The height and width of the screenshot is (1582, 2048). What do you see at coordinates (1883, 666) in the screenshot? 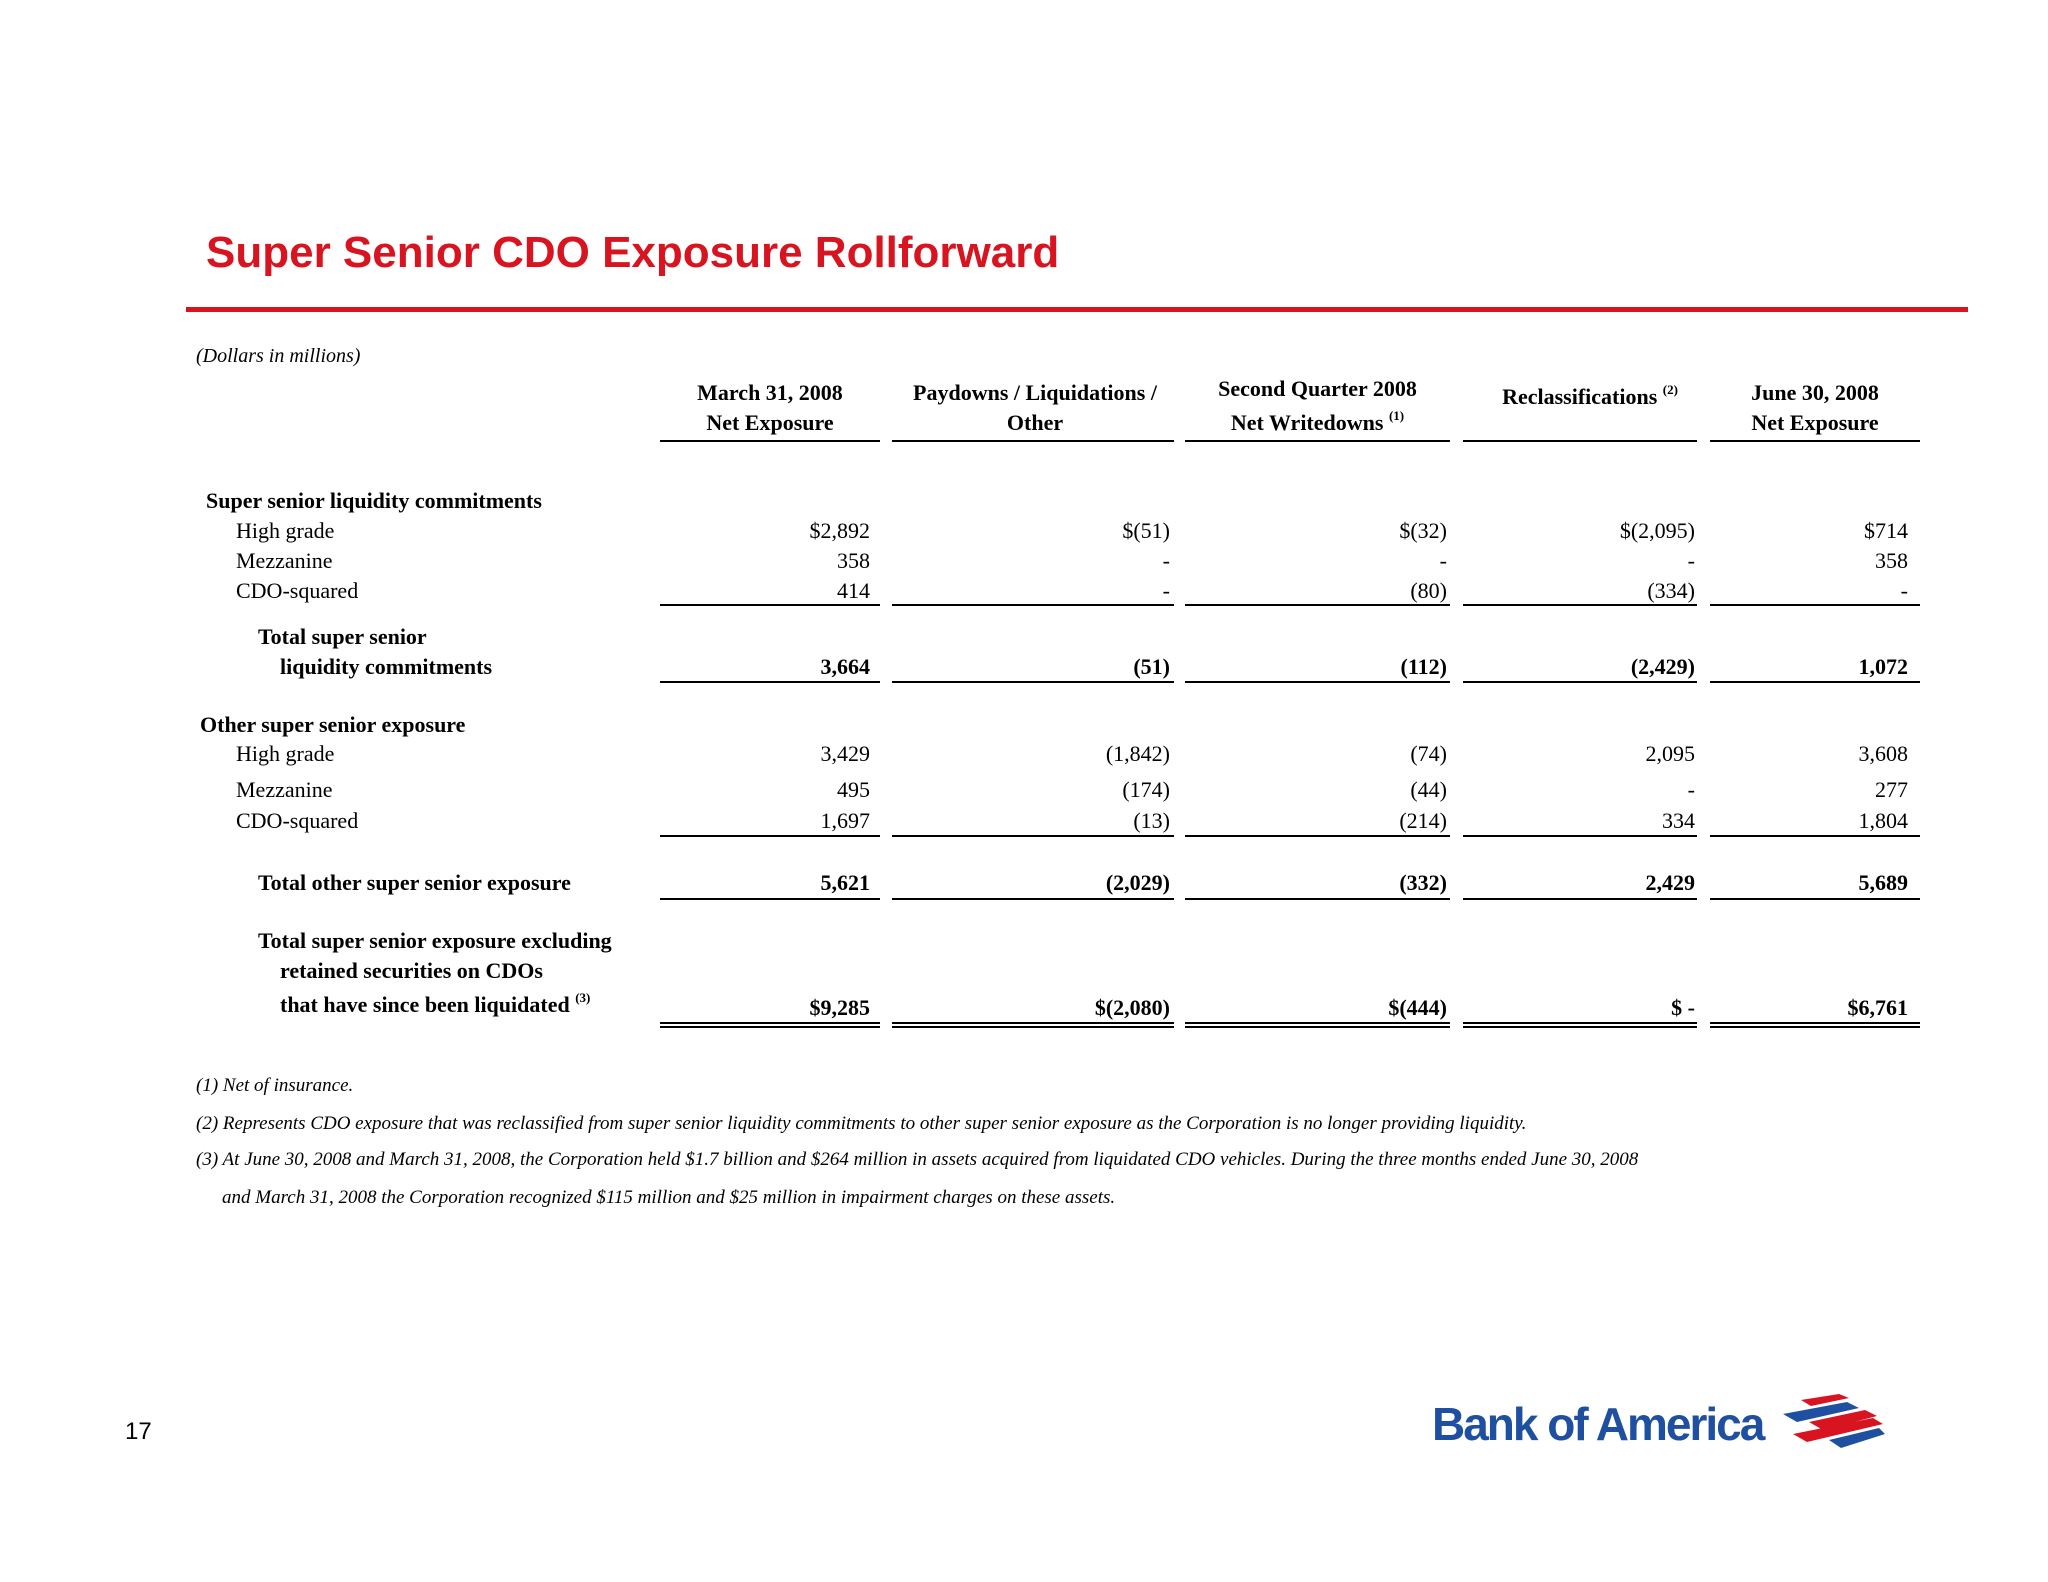
I see `cell-value: 1,072` at bounding box center [1883, 666].